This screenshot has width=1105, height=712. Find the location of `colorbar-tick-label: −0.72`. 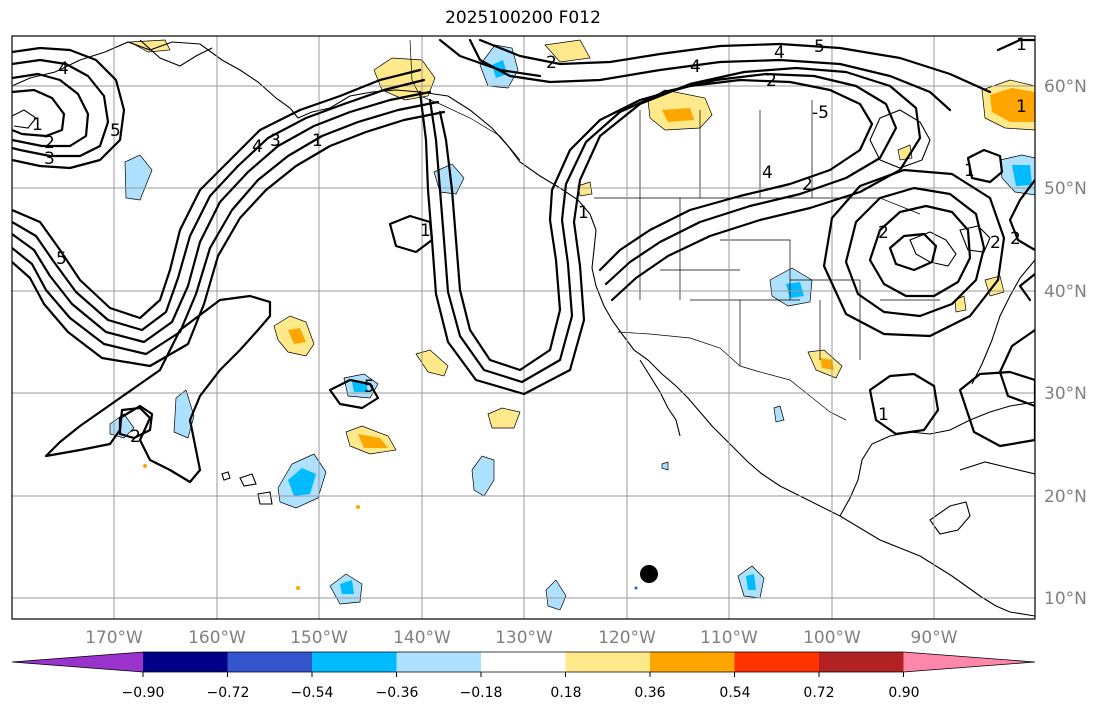

colorbar-tick-label: −0.72 is located at coordinates (228, 693).